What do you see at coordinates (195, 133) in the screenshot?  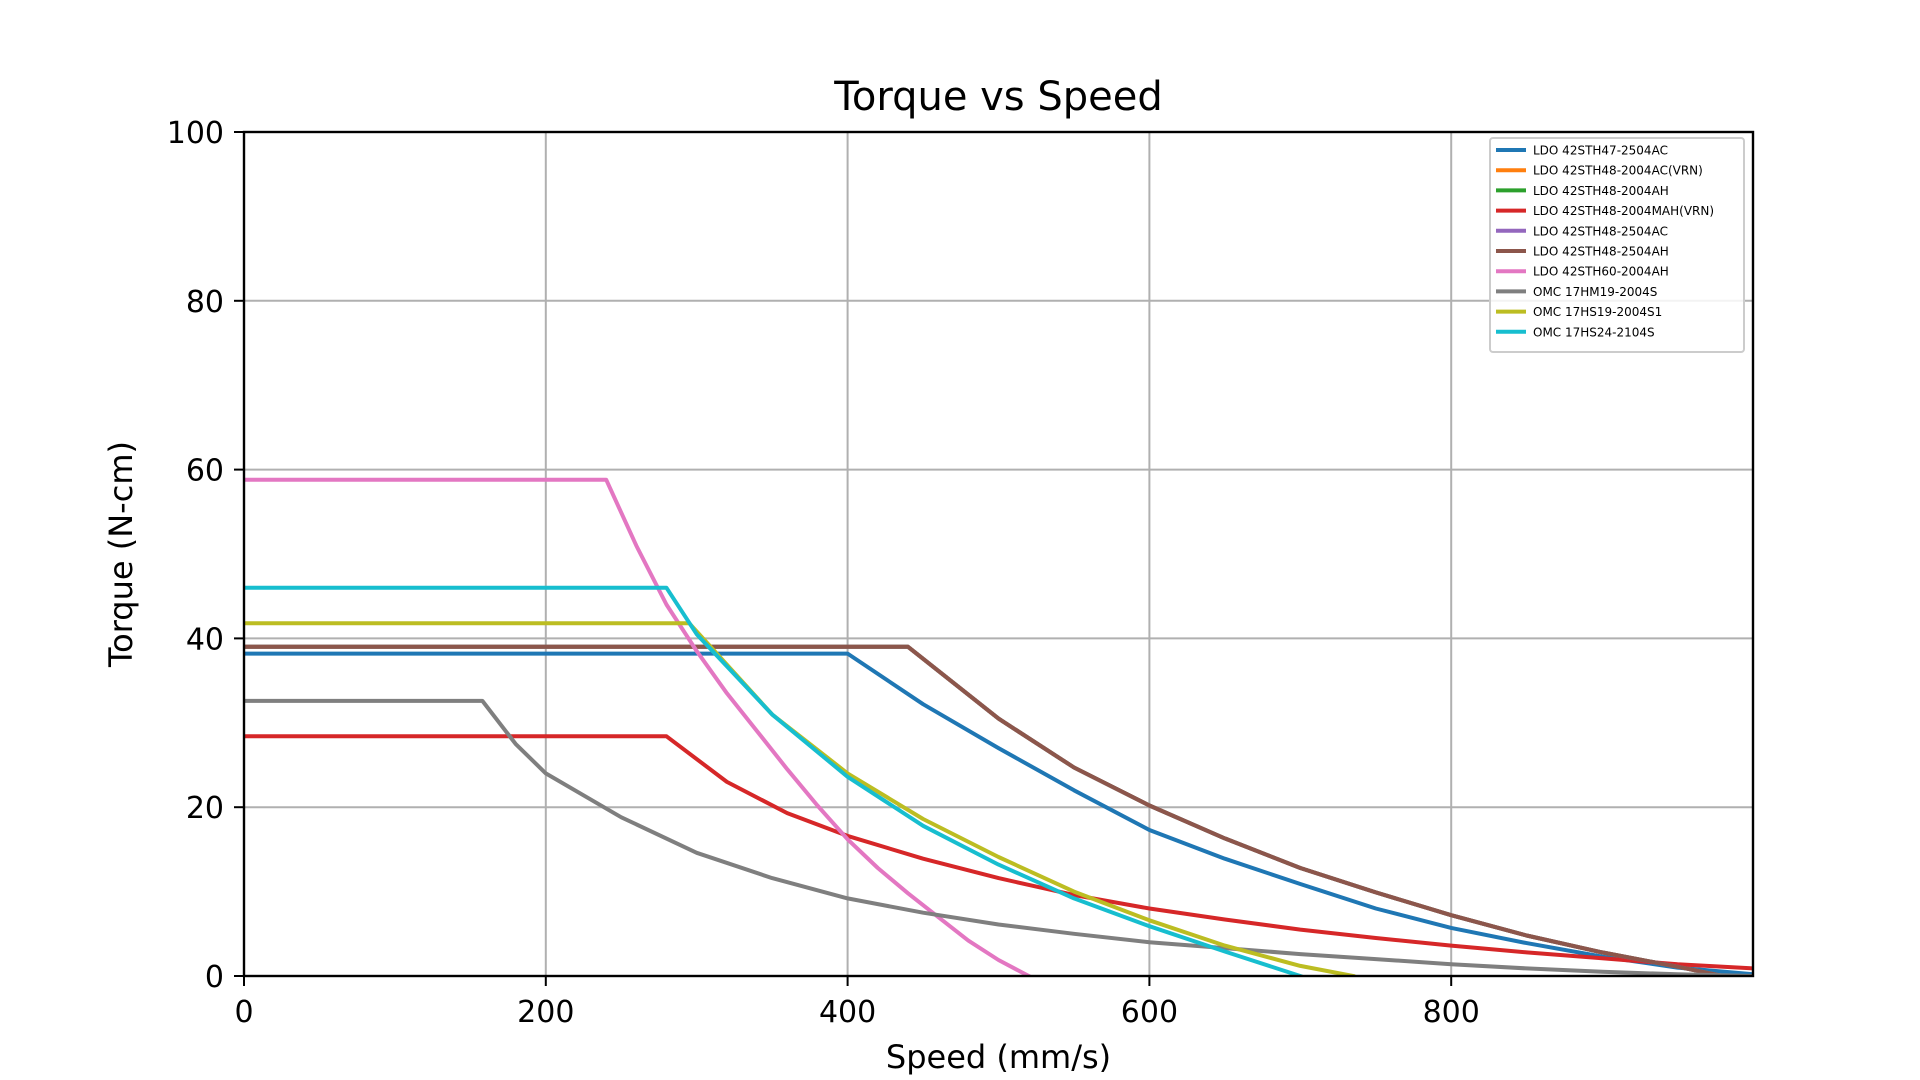 I see `y-tick-label: 100` at bounding box center [195, 133].